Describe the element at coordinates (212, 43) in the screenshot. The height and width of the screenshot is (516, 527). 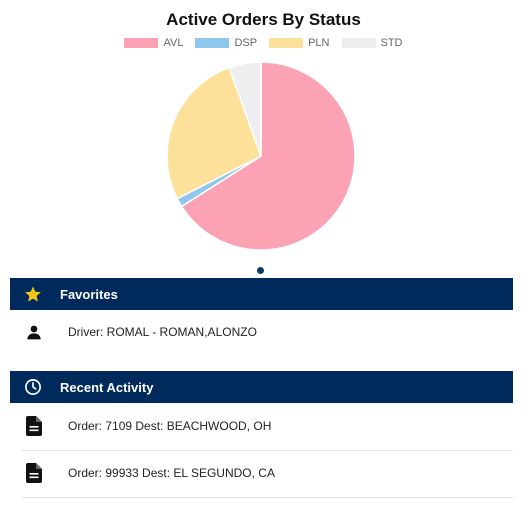
I see `legend-swatch-dsp` at that location.